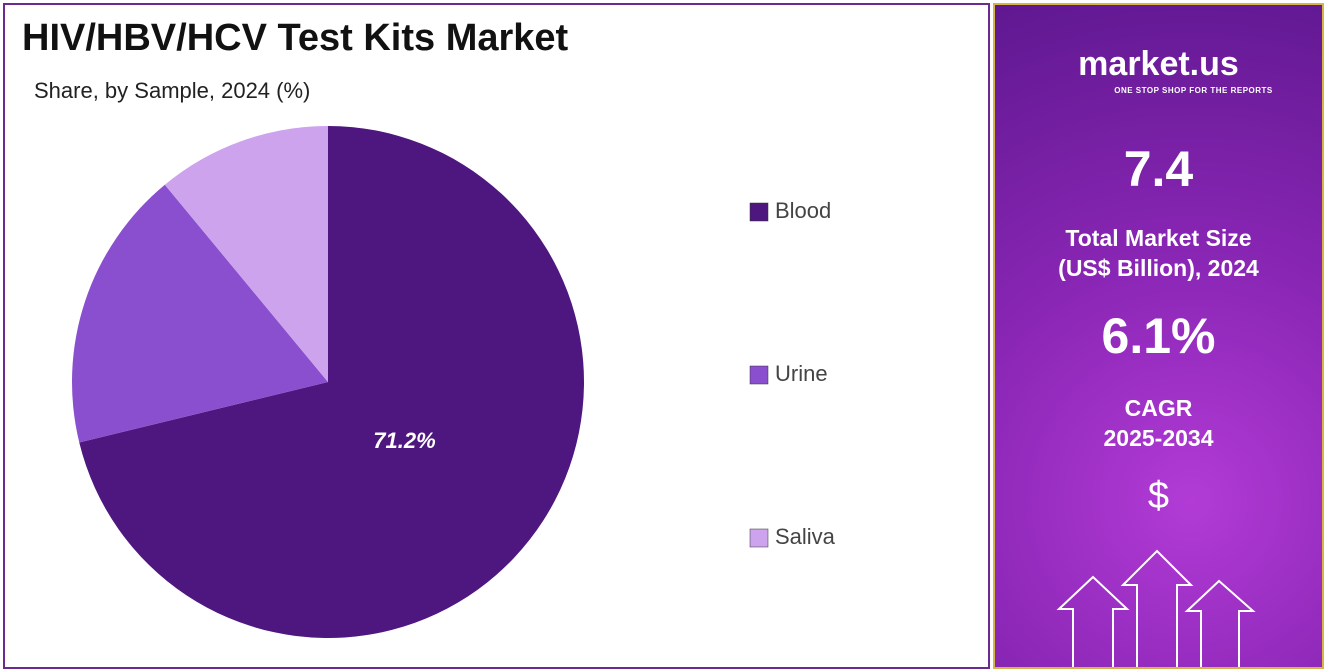  Describe the element at coordinates (1158, 238) in the screenshot. I see `label-line: Total Market Size` at that location.